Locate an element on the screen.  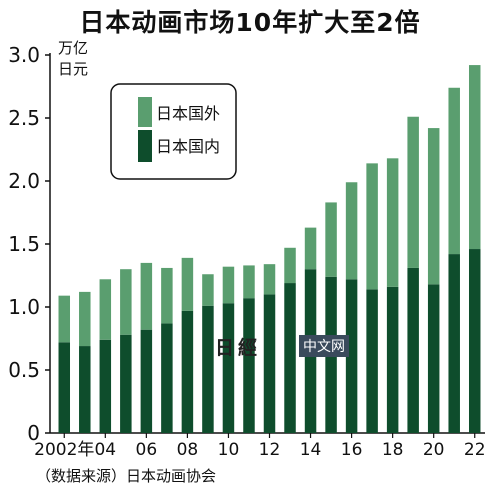
y-tick-label: 3.0 is located at coordinates (24, 55).